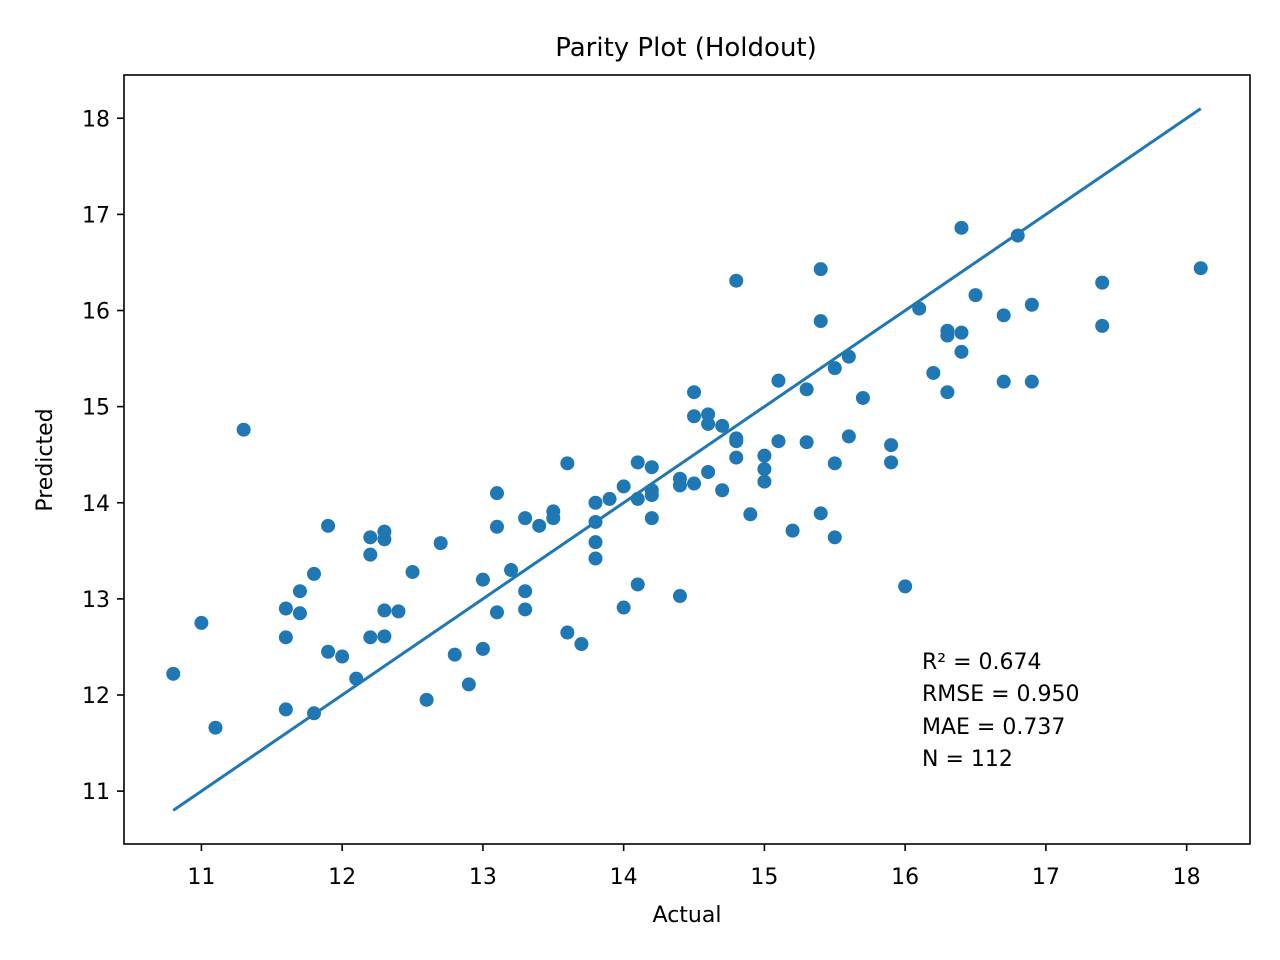 The height and width of the screenshot is (960, 1280). What do you see at coordinates (624, 877) in the screenshot?
I see `x-tick-label: 14` at bounding box center [624, 877].